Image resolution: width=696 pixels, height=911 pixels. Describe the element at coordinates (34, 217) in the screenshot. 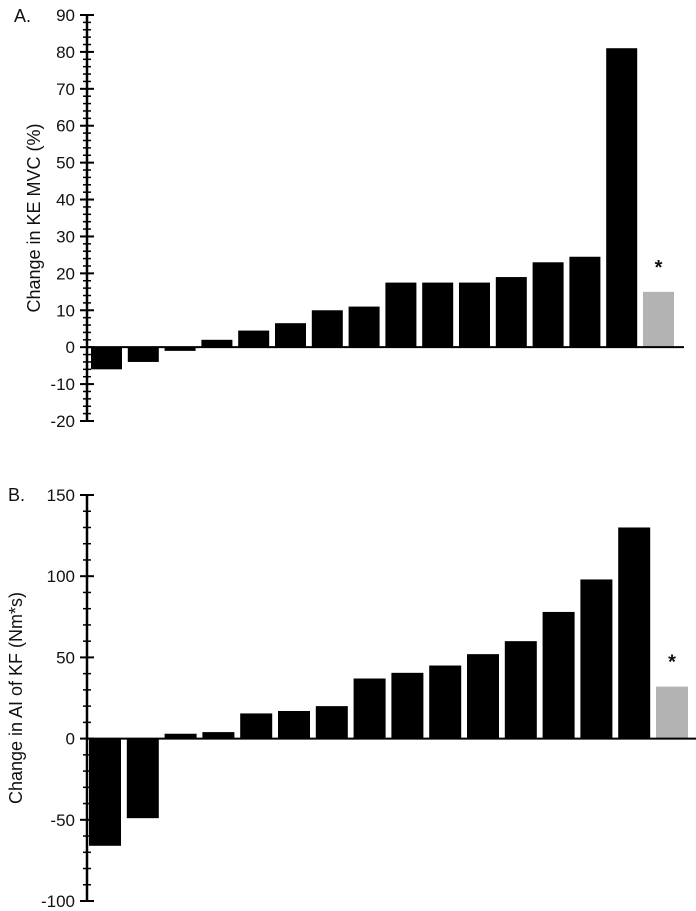

I see `panel-a-y-axis-label: Change in KE MVC (%)` at that location.